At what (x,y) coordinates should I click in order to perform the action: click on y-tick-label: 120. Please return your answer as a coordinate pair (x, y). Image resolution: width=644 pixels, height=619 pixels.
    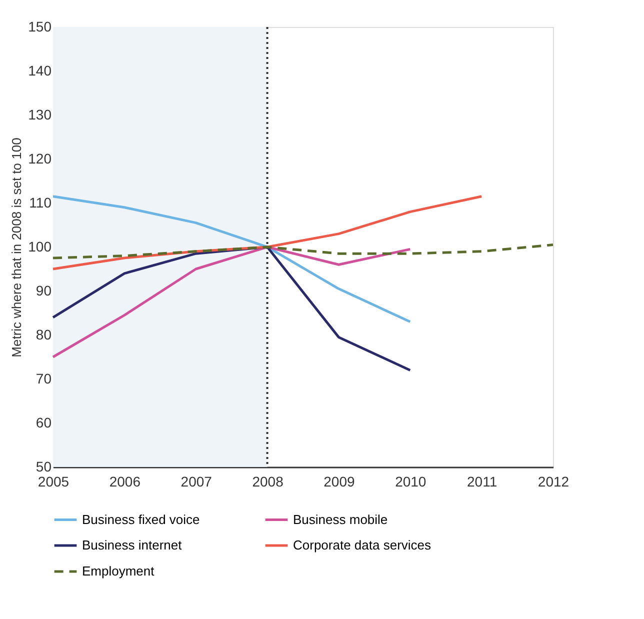
    Looking at the image, I should click on (40, 158).